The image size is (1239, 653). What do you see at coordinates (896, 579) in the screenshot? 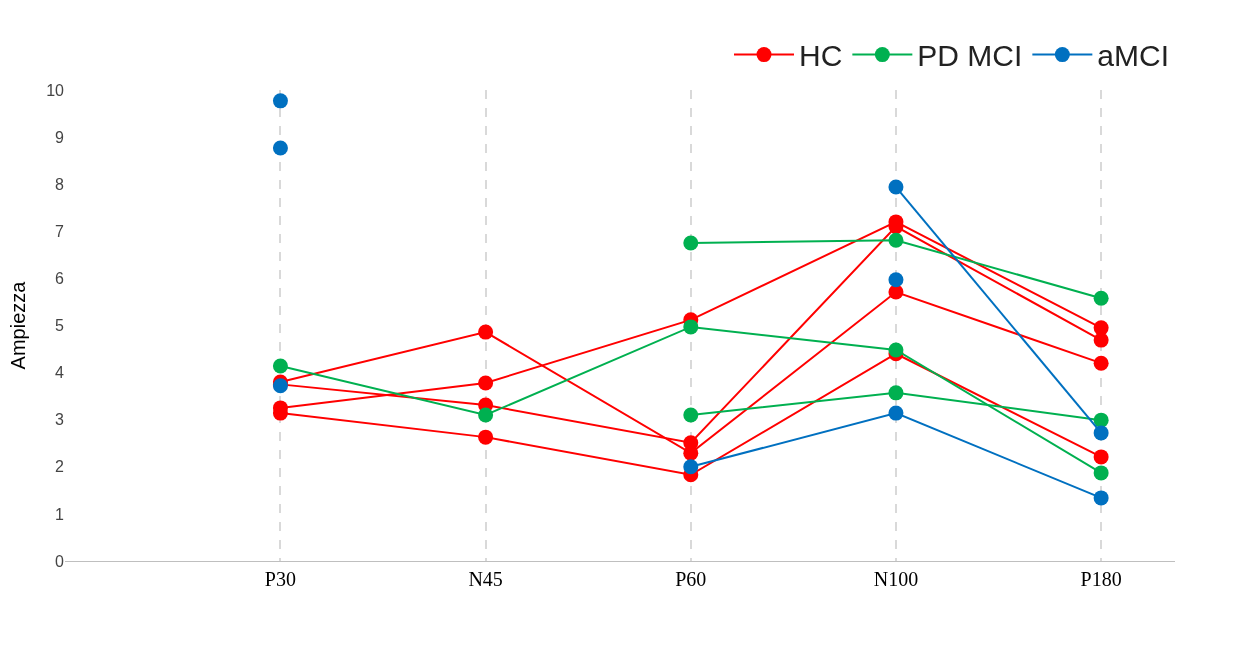
I see `x-tick-label: N100` at bounding box center [896, 579].